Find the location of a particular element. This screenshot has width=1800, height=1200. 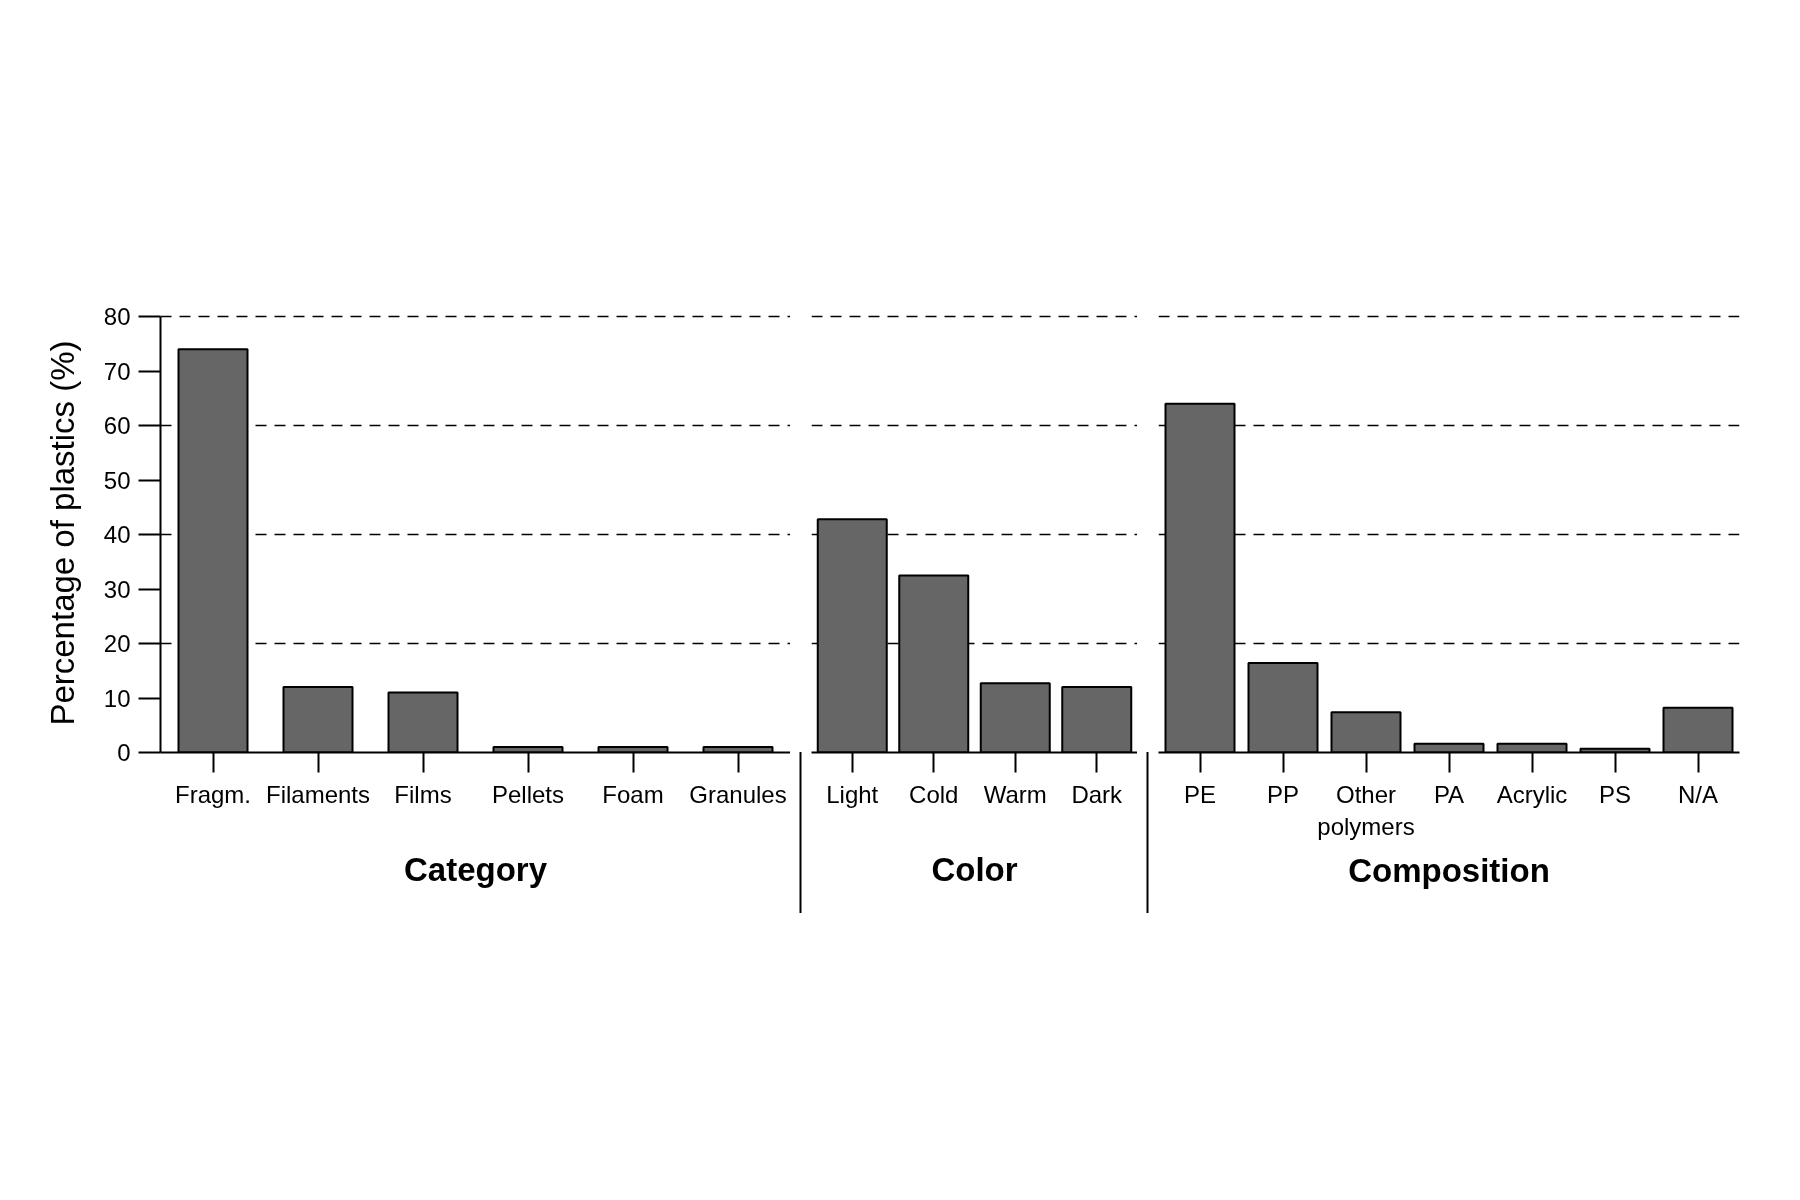

x-tick-label: Foam is located at coordinates (633, 794).